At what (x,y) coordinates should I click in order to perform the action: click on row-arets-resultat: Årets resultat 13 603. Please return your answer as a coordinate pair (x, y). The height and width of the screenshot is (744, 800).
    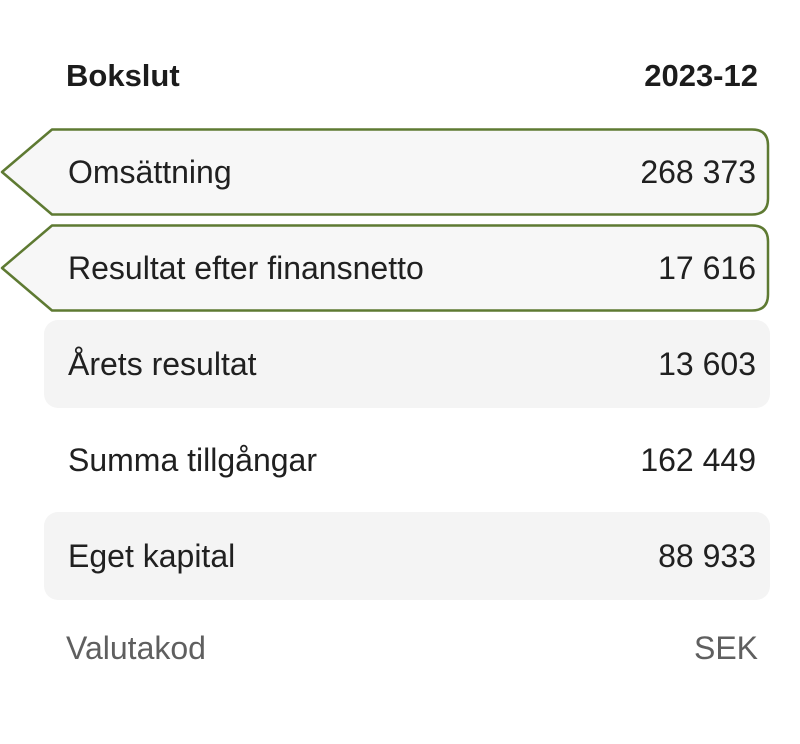
    Looking at the image, I should click on (407, 364).